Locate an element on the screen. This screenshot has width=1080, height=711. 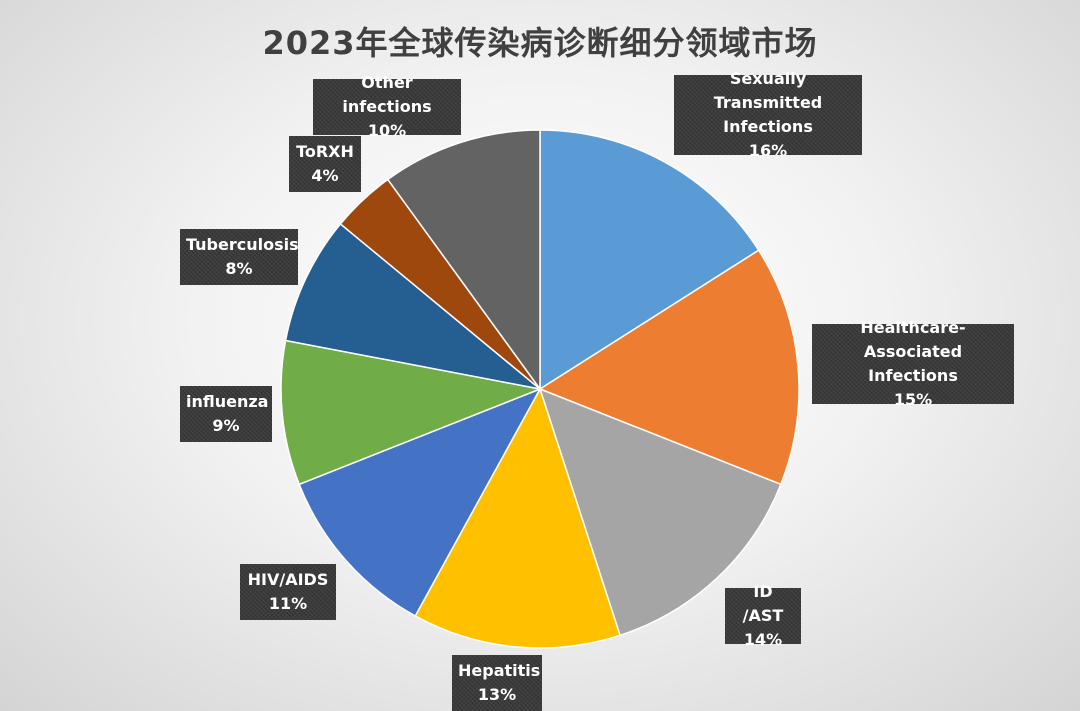
data-label-3: ID /AST 14% is located at coordinates (763, 615).